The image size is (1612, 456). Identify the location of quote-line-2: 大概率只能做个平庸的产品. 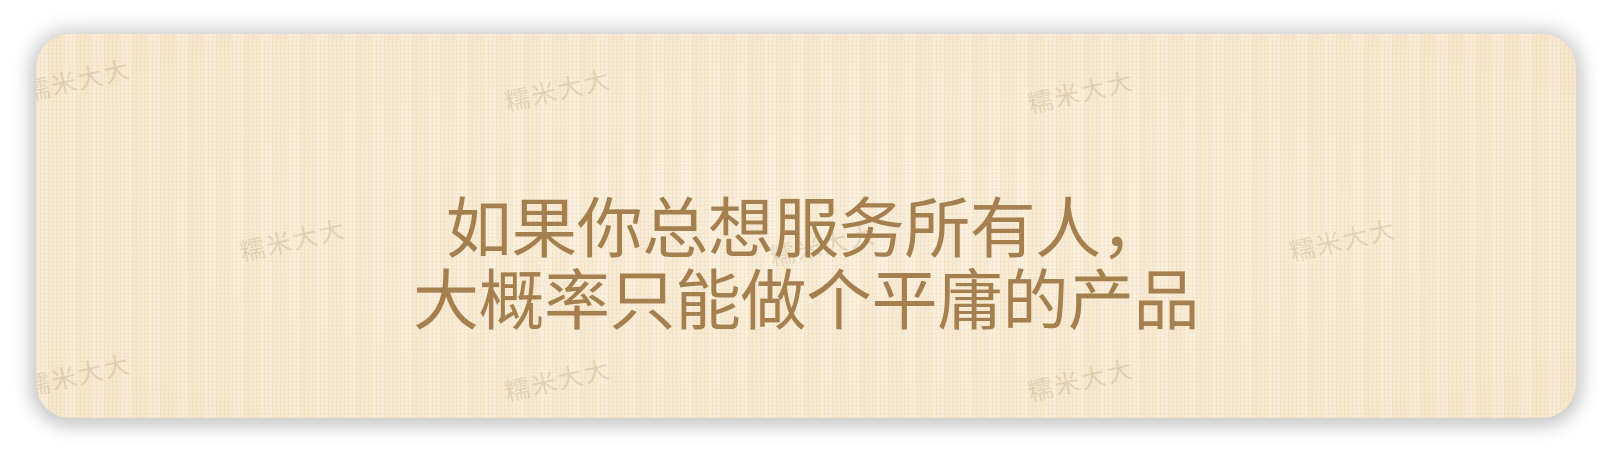
(806, 301).